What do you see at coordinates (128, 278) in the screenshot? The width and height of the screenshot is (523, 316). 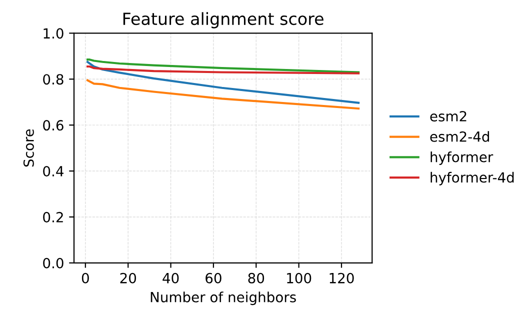 I see `x-tick-label: 20` at bounding box center [128, 278].